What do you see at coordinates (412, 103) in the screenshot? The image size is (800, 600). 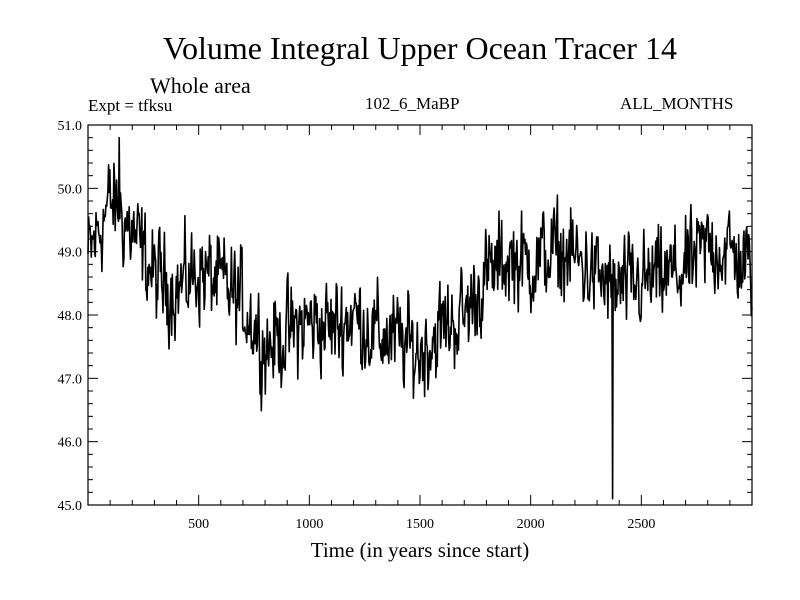 I see `period-label: 102_6_MaBP` at bounding box center [412, 103].